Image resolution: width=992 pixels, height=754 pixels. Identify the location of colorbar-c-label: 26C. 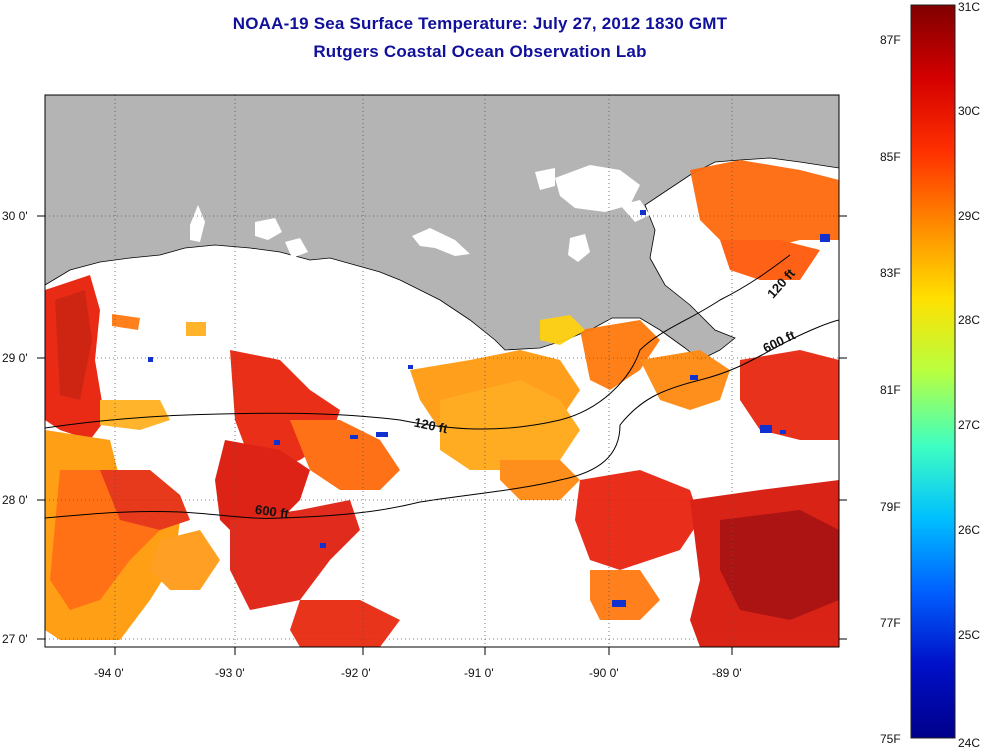
(969, 530).